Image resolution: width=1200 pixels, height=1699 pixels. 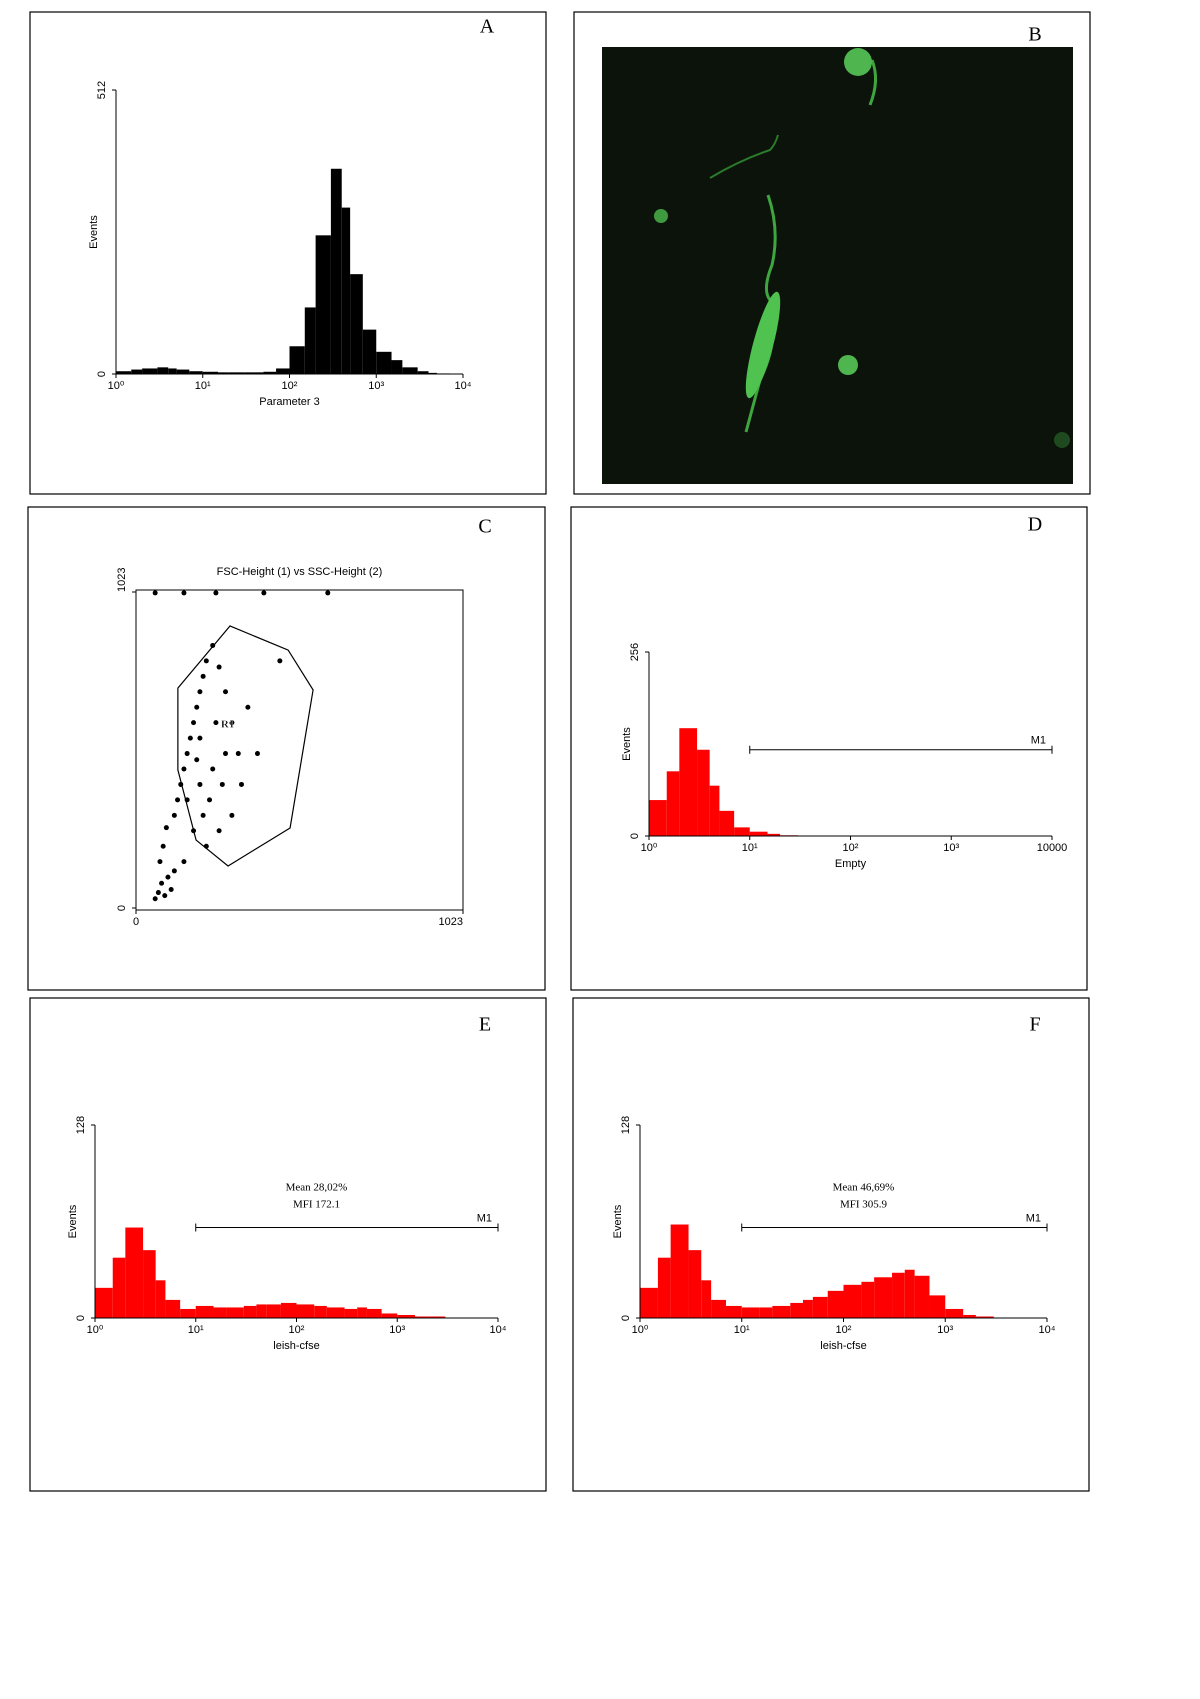 What do you see at coordinates (626, 1125) in the screenshot?
I see `y-tick-label: 128` at bounding box center [626, 1125].